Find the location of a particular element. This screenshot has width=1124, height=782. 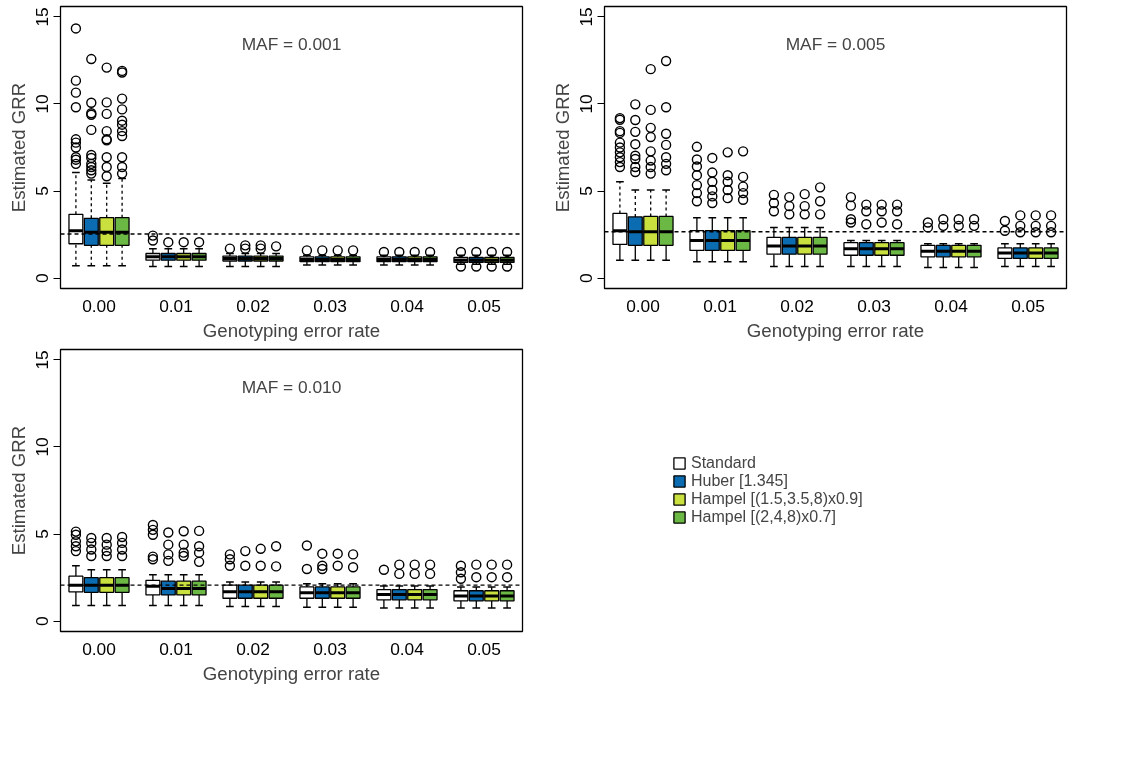

legend-label: Huber [1.345] is located at coordinates (739, 481).